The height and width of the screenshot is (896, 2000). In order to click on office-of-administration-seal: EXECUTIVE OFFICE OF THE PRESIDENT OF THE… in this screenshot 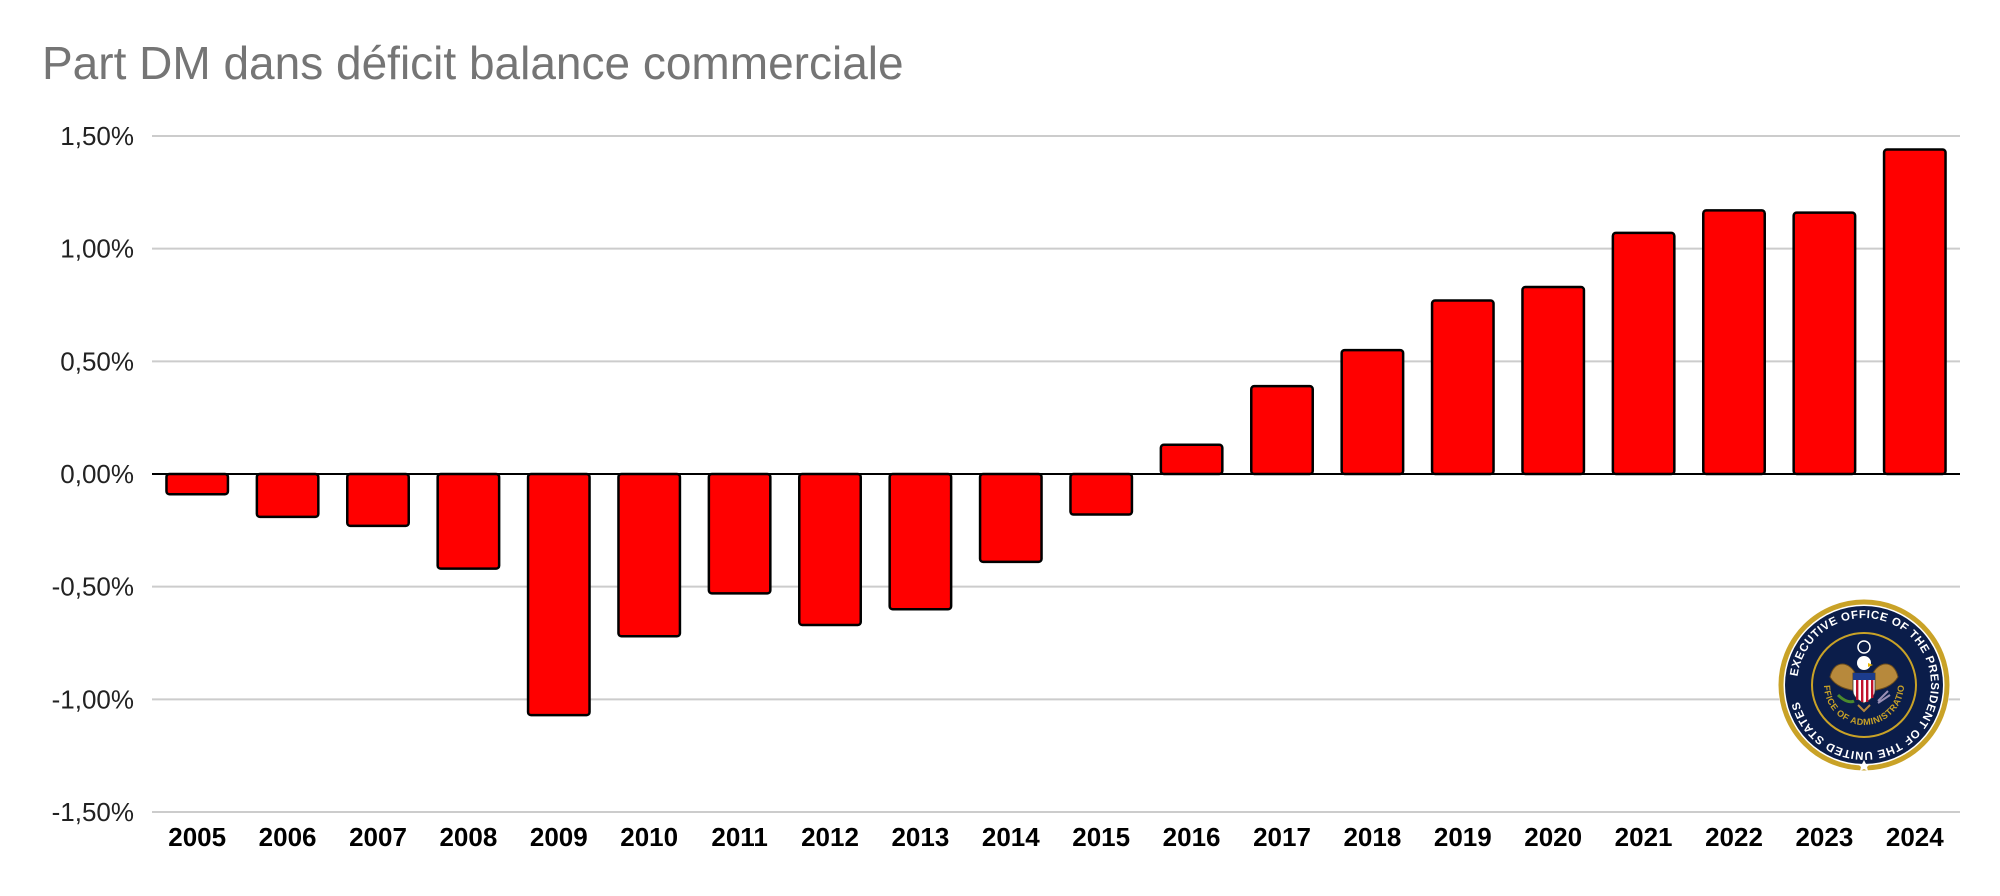, I will do `click(1864, 685)`.